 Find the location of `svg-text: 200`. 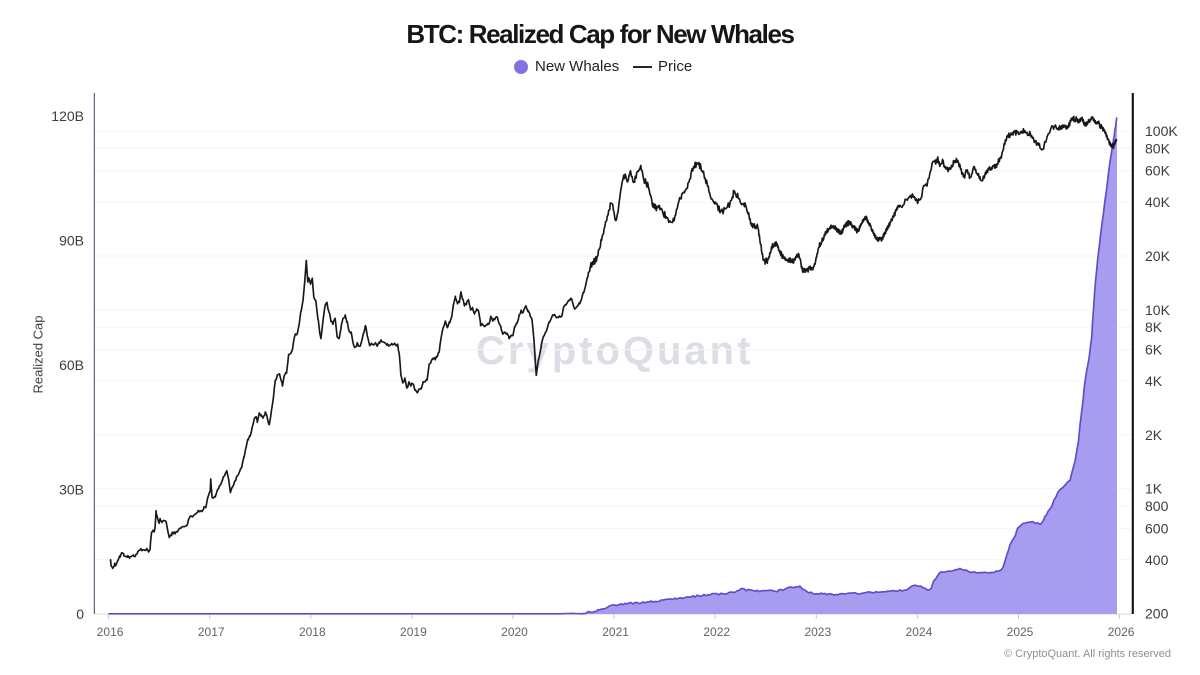

svg-text: 200 is located at coordinates (1157, 614).